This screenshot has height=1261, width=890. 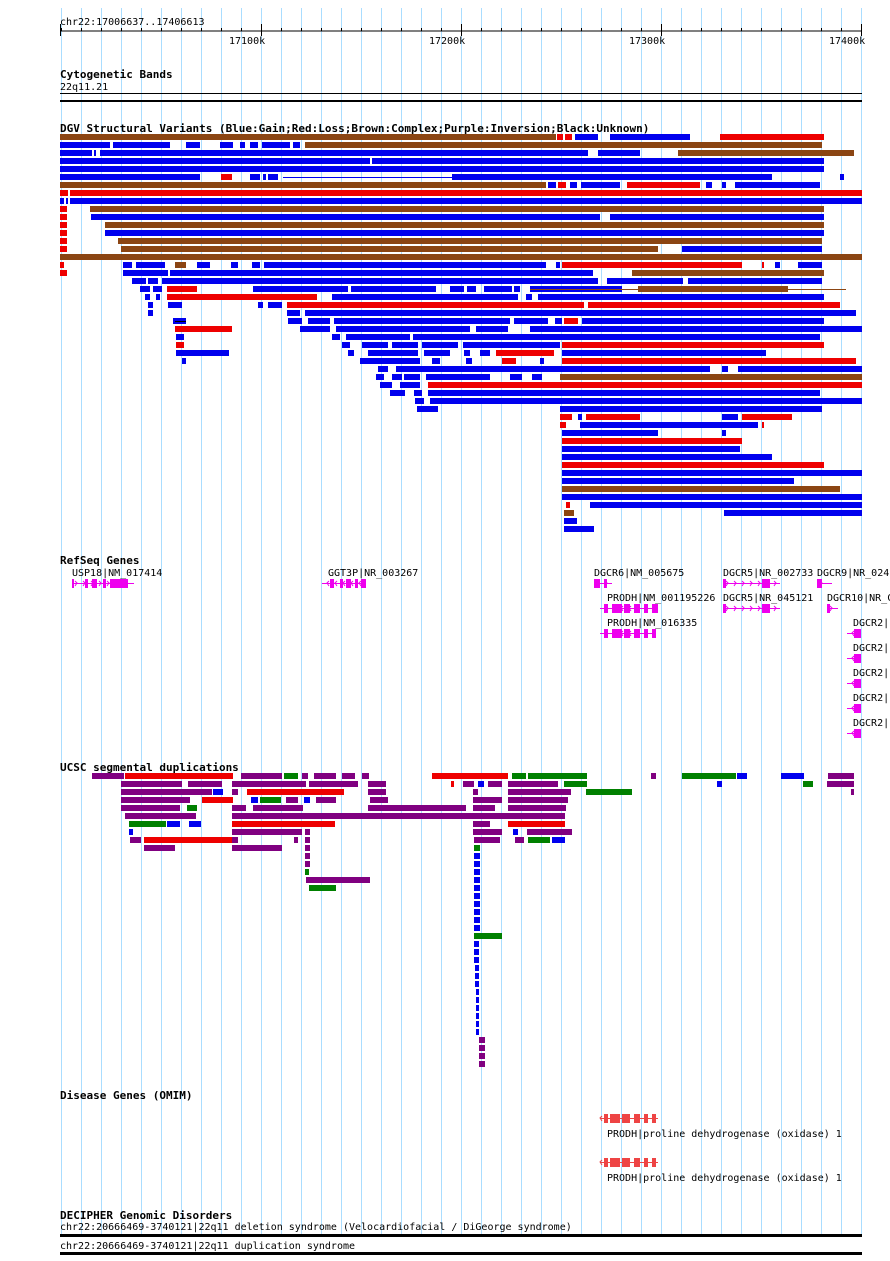 What do you see at coordinates (461, 1235) in the screenshot?
I see `decipher-bar` at bounding box center [461, 1235].